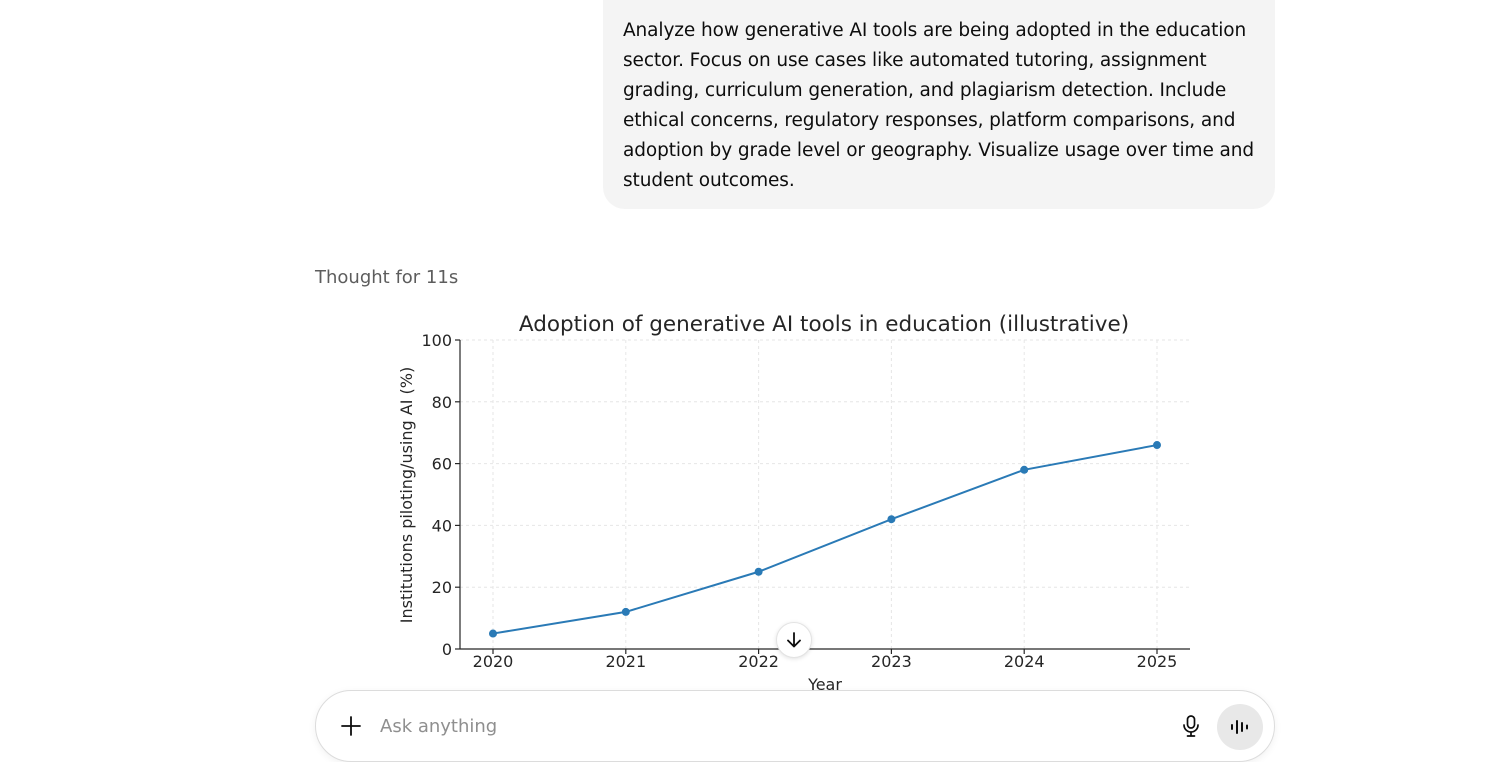 The width and height of the screenshot is (1488, 762). I want to click on microphone-icon, so click(1191, 726).